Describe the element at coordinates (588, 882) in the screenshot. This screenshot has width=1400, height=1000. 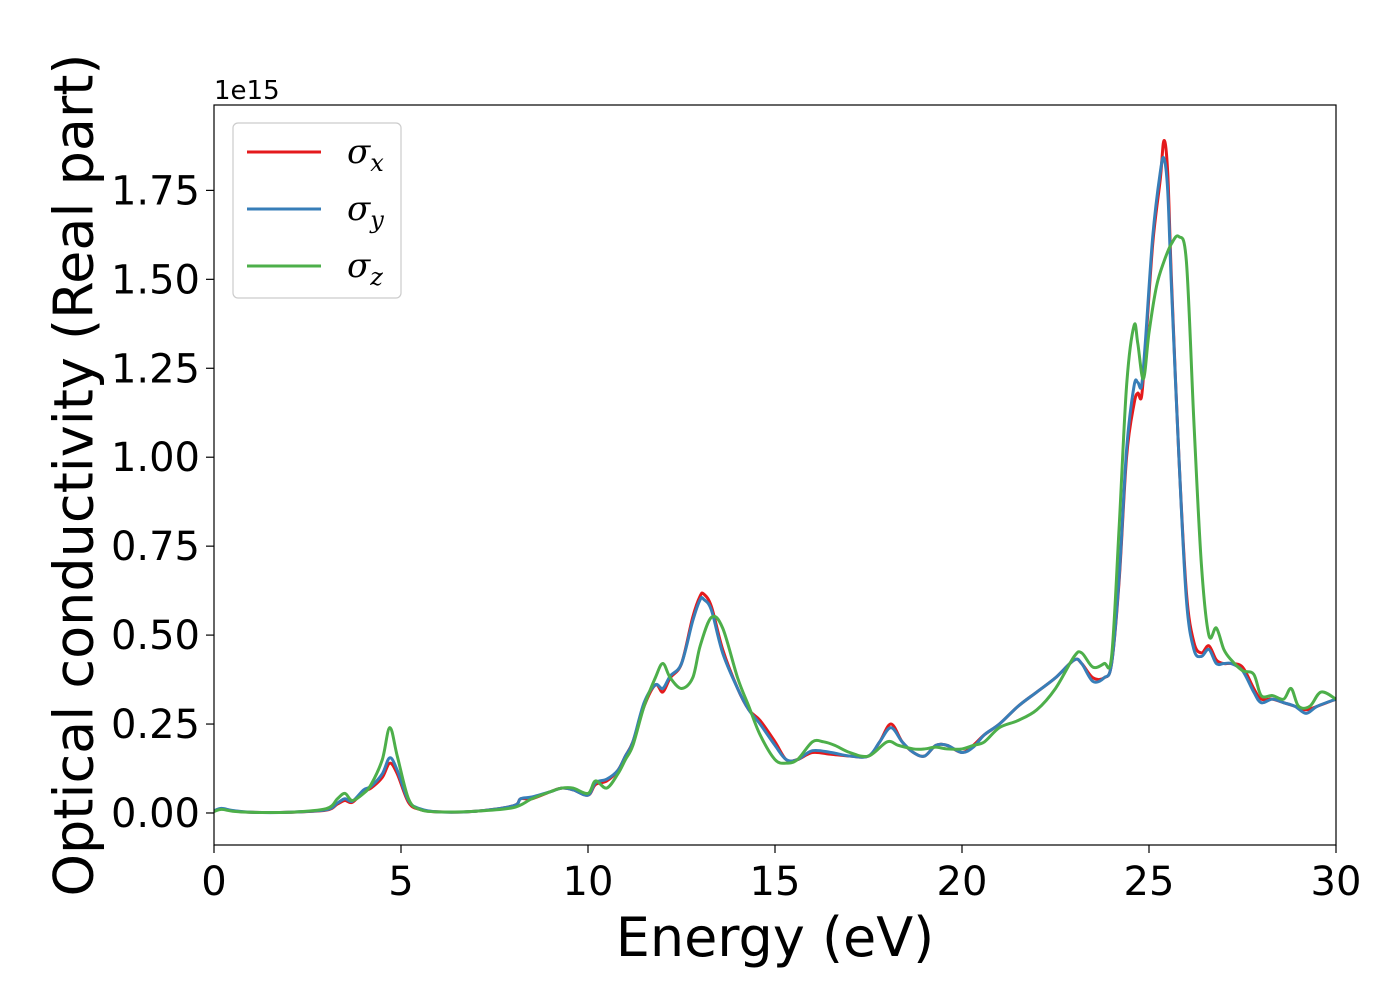
I see `x-tick-label: 10` at that location.